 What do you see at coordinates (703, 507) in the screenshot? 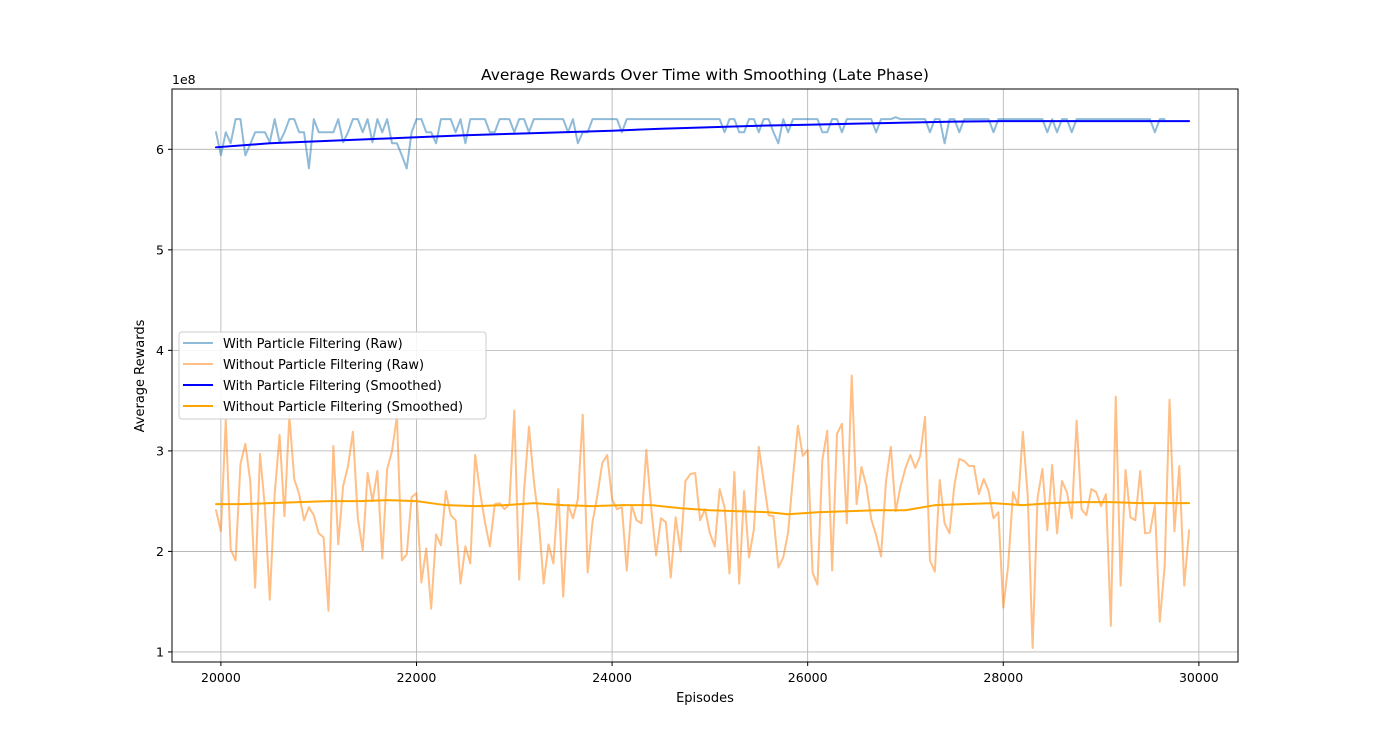
I see `without-pf-smoothed-line` at bounding box center [703, 507].